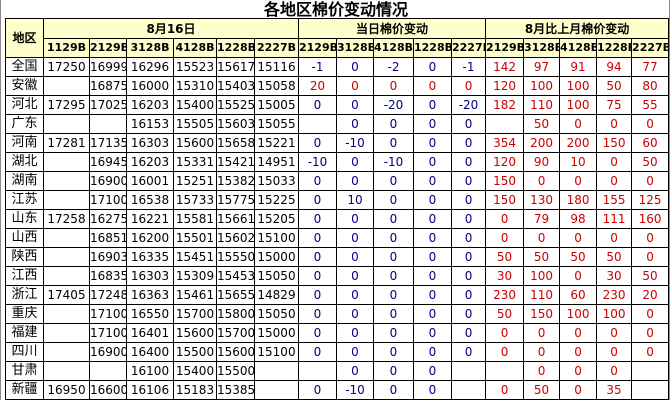  What do you see at coordinates (235, 143) in the screenshot?
I see `price-cell: 15658` at bounding box center [235, 143].